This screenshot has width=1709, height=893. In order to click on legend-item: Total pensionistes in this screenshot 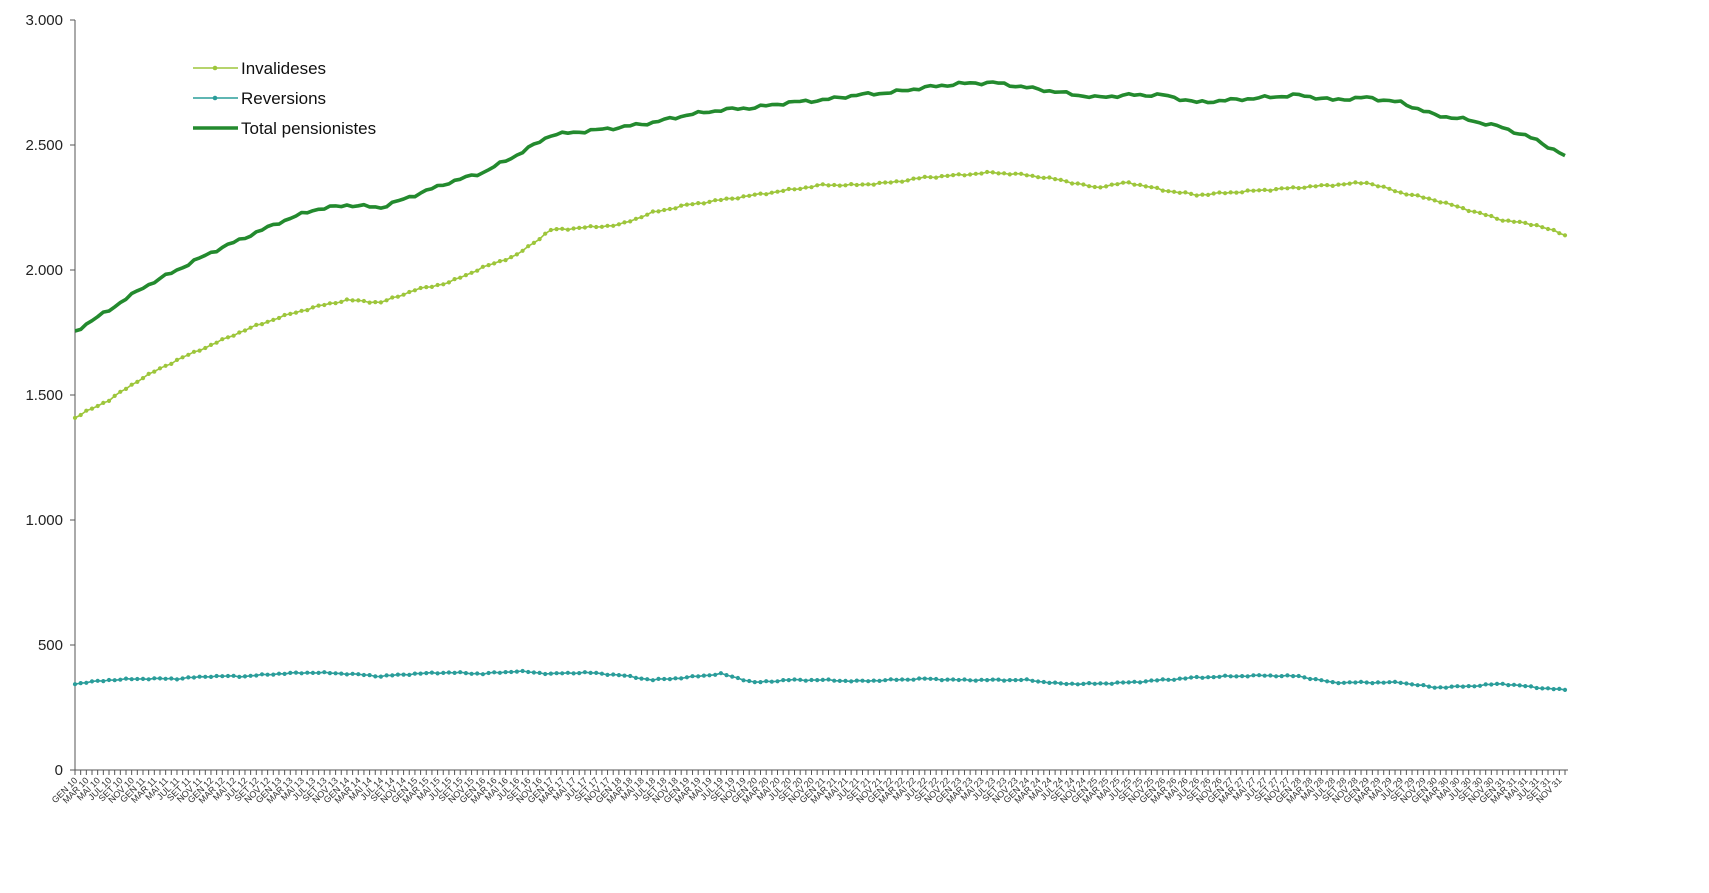, I will do `click(284, 128)`.